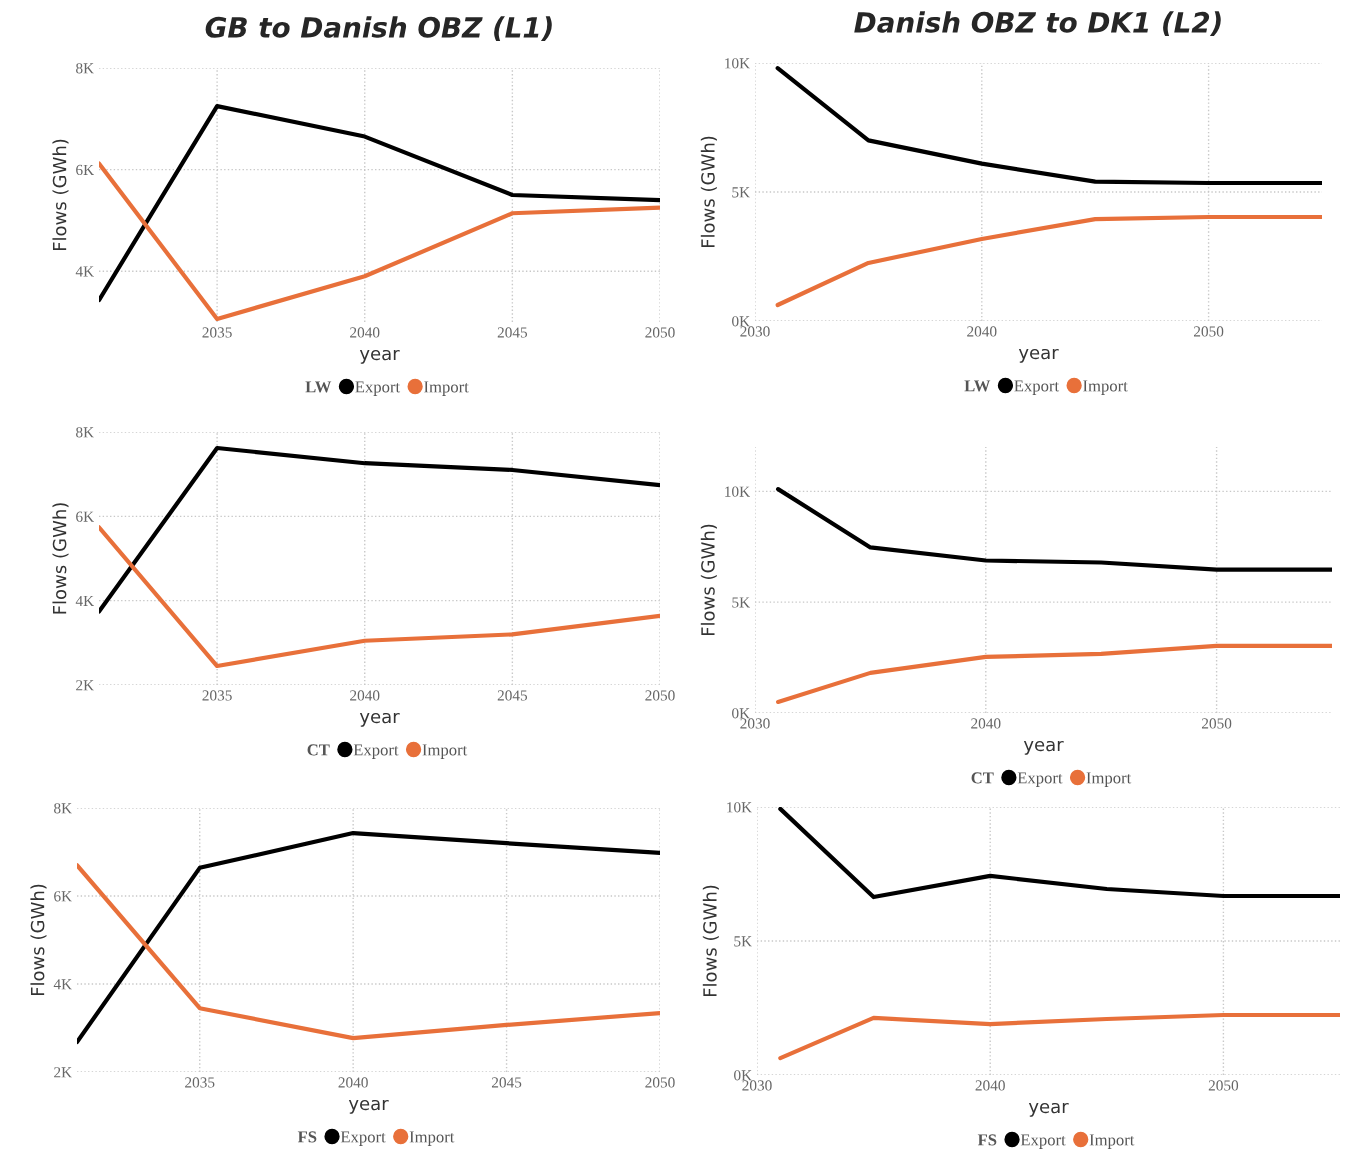  I want to click on chart-title: GB to Danish OBZ (L1), so click(378, 29).